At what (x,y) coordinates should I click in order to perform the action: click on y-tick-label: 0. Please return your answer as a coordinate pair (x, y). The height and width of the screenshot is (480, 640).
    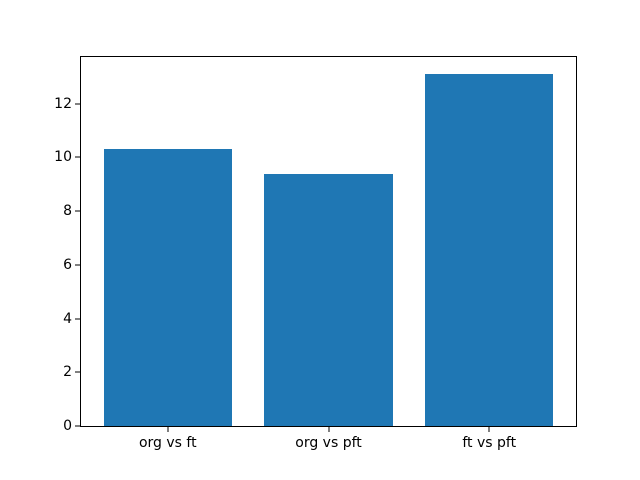
    Looking at the image, I should click on (67, 426).